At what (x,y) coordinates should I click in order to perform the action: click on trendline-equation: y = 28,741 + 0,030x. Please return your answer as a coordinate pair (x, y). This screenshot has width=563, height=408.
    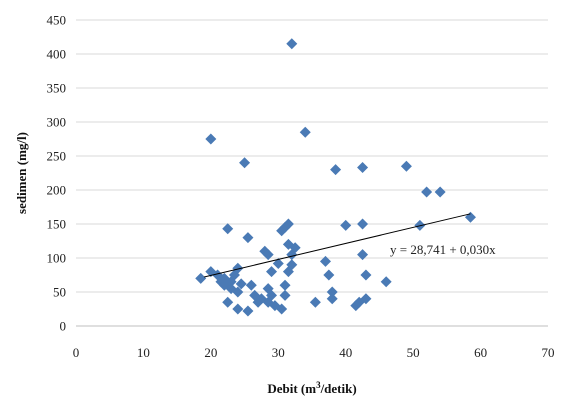
    Looking at the image, I should click on (443, 249).